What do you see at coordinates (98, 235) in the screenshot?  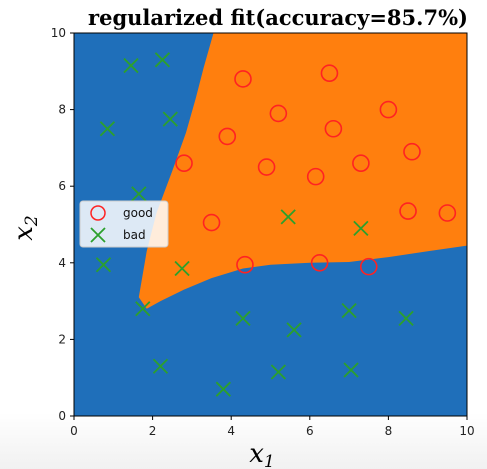 I see `legend-marker-bad` at bounding box center [98, 235].